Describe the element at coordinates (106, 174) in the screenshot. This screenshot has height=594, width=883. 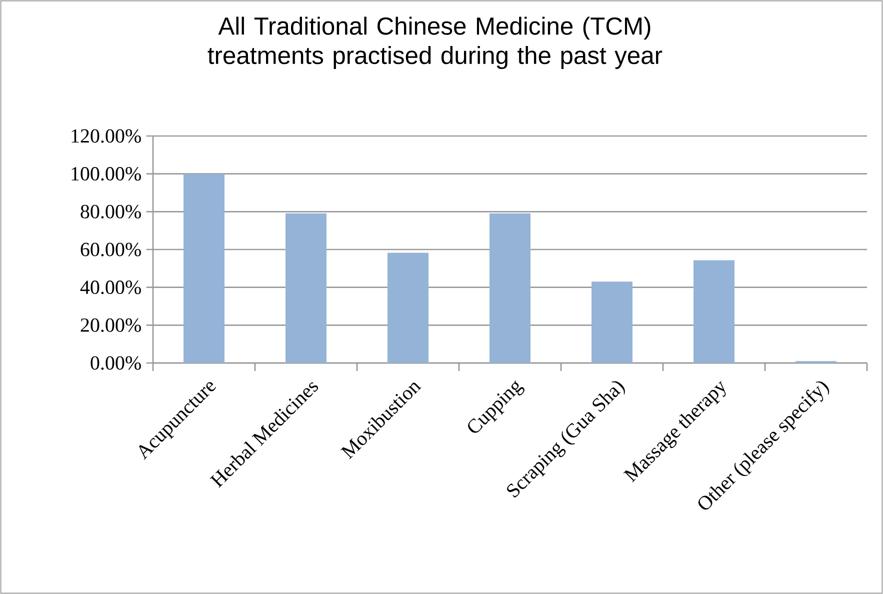
I see `y-tick-label: 100.00%` at that location.